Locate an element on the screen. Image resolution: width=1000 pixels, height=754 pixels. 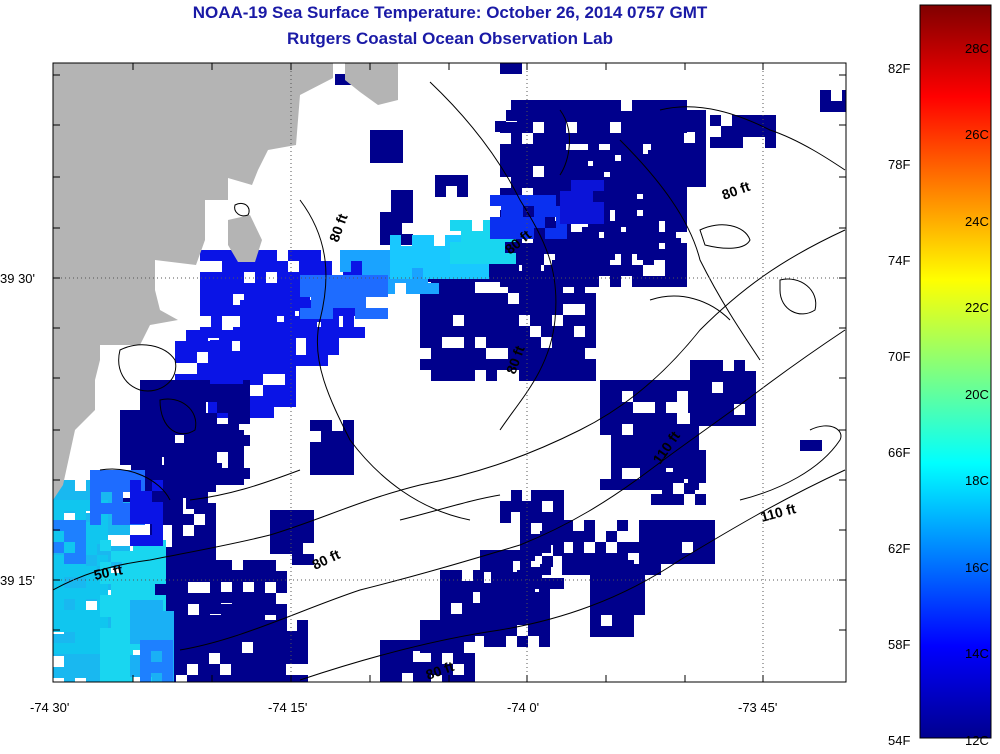
colorbar-label-f: 54F is located at coordinates (899, 740).